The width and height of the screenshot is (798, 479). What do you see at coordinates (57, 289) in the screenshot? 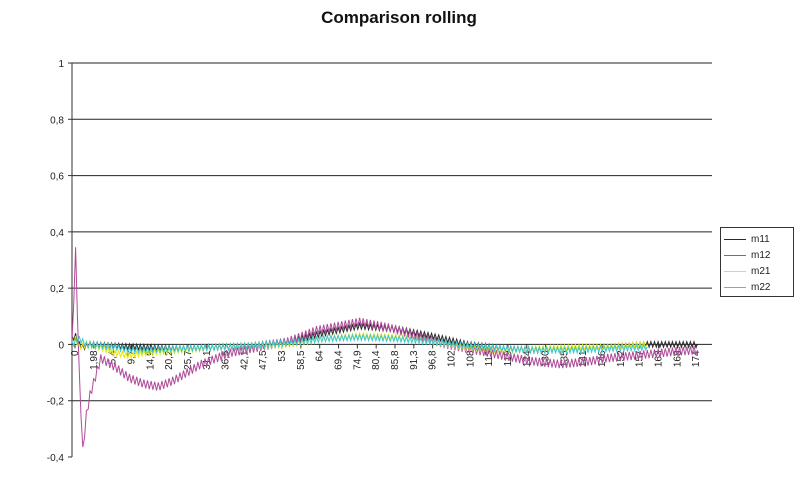
I see `y-tick-label: 0,2` at bounding box center [57, 289].